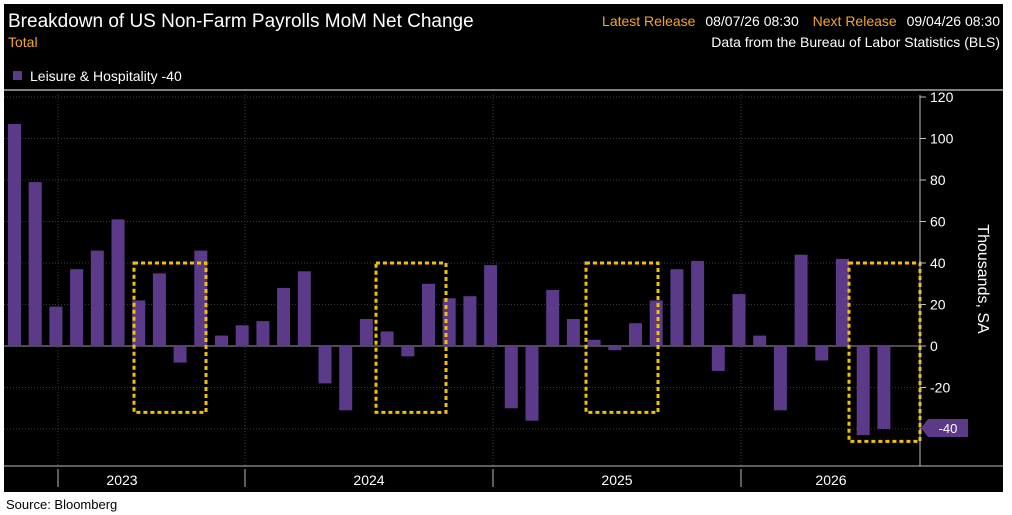 This screenshot has width=1012, height=515. I want to click on y-tick-label: 80, so click(938, 180).